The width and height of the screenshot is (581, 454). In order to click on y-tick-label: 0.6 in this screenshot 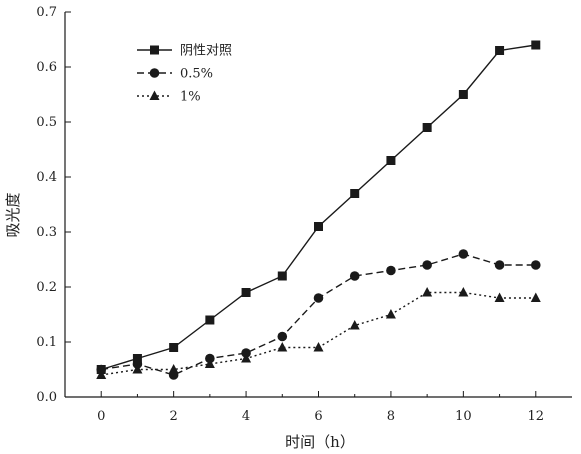, I will do `click(46, 67)`.